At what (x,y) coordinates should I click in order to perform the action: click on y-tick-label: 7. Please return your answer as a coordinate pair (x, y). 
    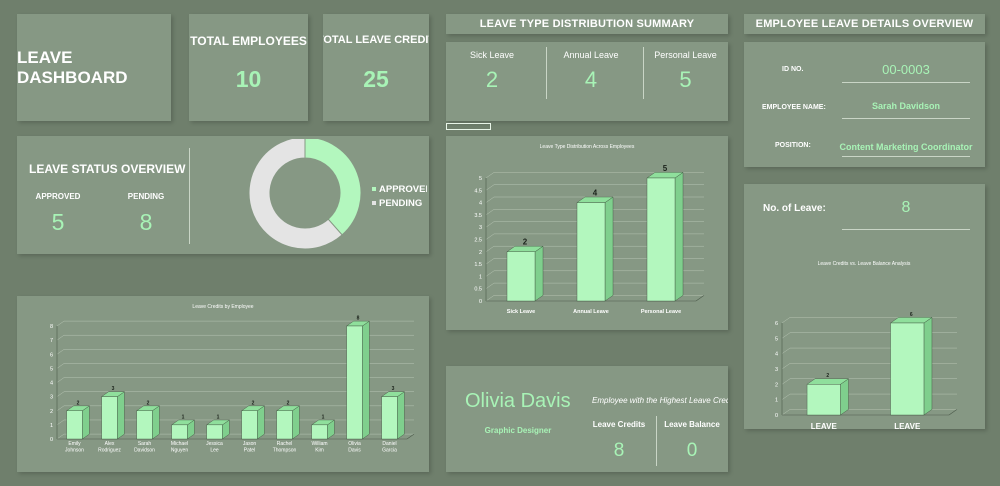
    Looking at the image, I should click on (51, 341).